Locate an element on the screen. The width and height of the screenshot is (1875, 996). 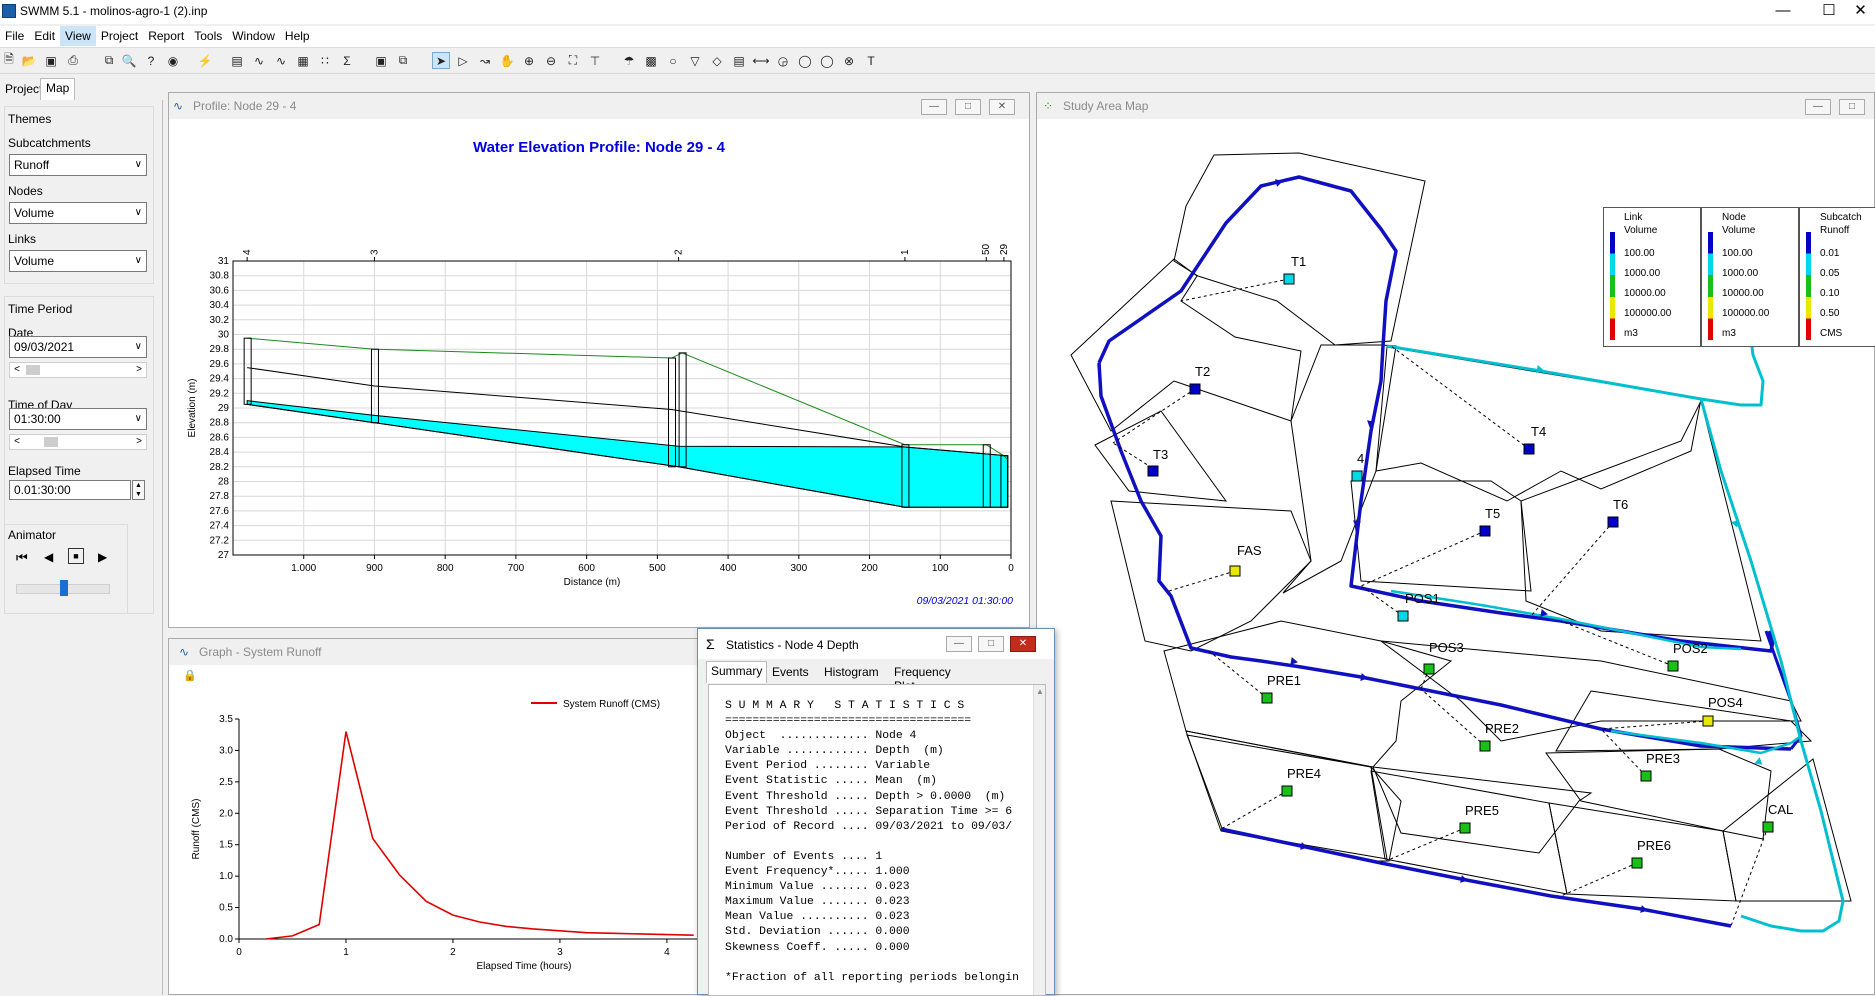
pump-icon: ◶ is located at coordinates (783, 60).